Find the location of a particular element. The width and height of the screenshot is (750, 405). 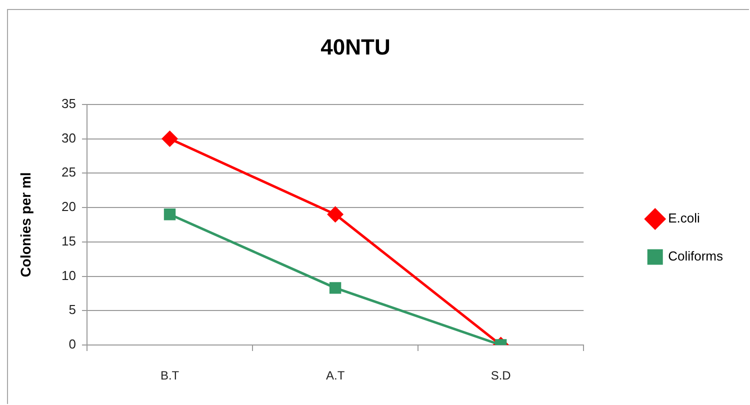

y-tick-label: 30 is located at coordinates (69, 138).